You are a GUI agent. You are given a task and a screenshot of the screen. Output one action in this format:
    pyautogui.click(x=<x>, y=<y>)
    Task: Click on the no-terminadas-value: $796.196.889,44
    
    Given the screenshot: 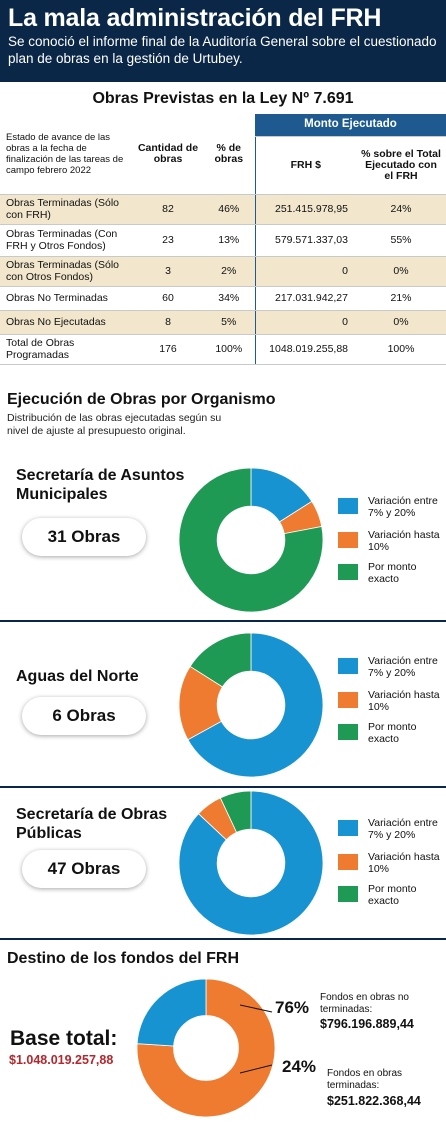 What is the action you would take?
    pyautogui.click(x=367, y=1024)
    